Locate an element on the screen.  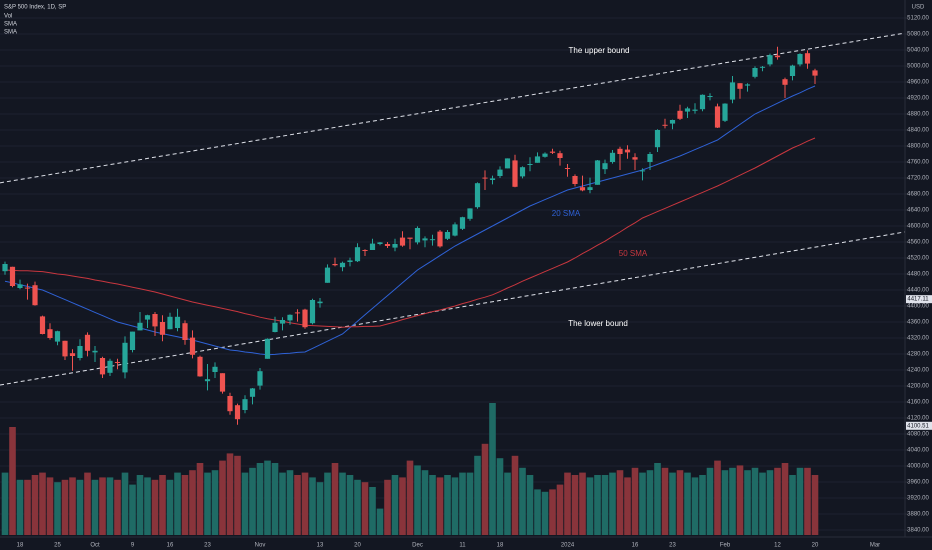
y-tick-label: 4320.00 is located at coordinates (918, 339).